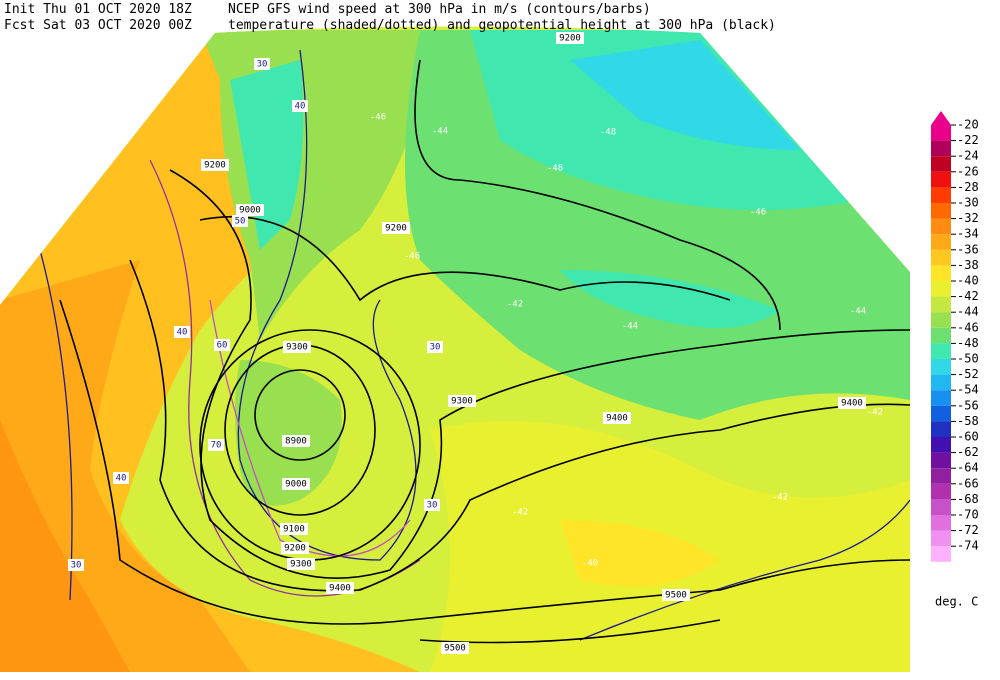  I want to click on height-label: 9500, so click(676, 596).